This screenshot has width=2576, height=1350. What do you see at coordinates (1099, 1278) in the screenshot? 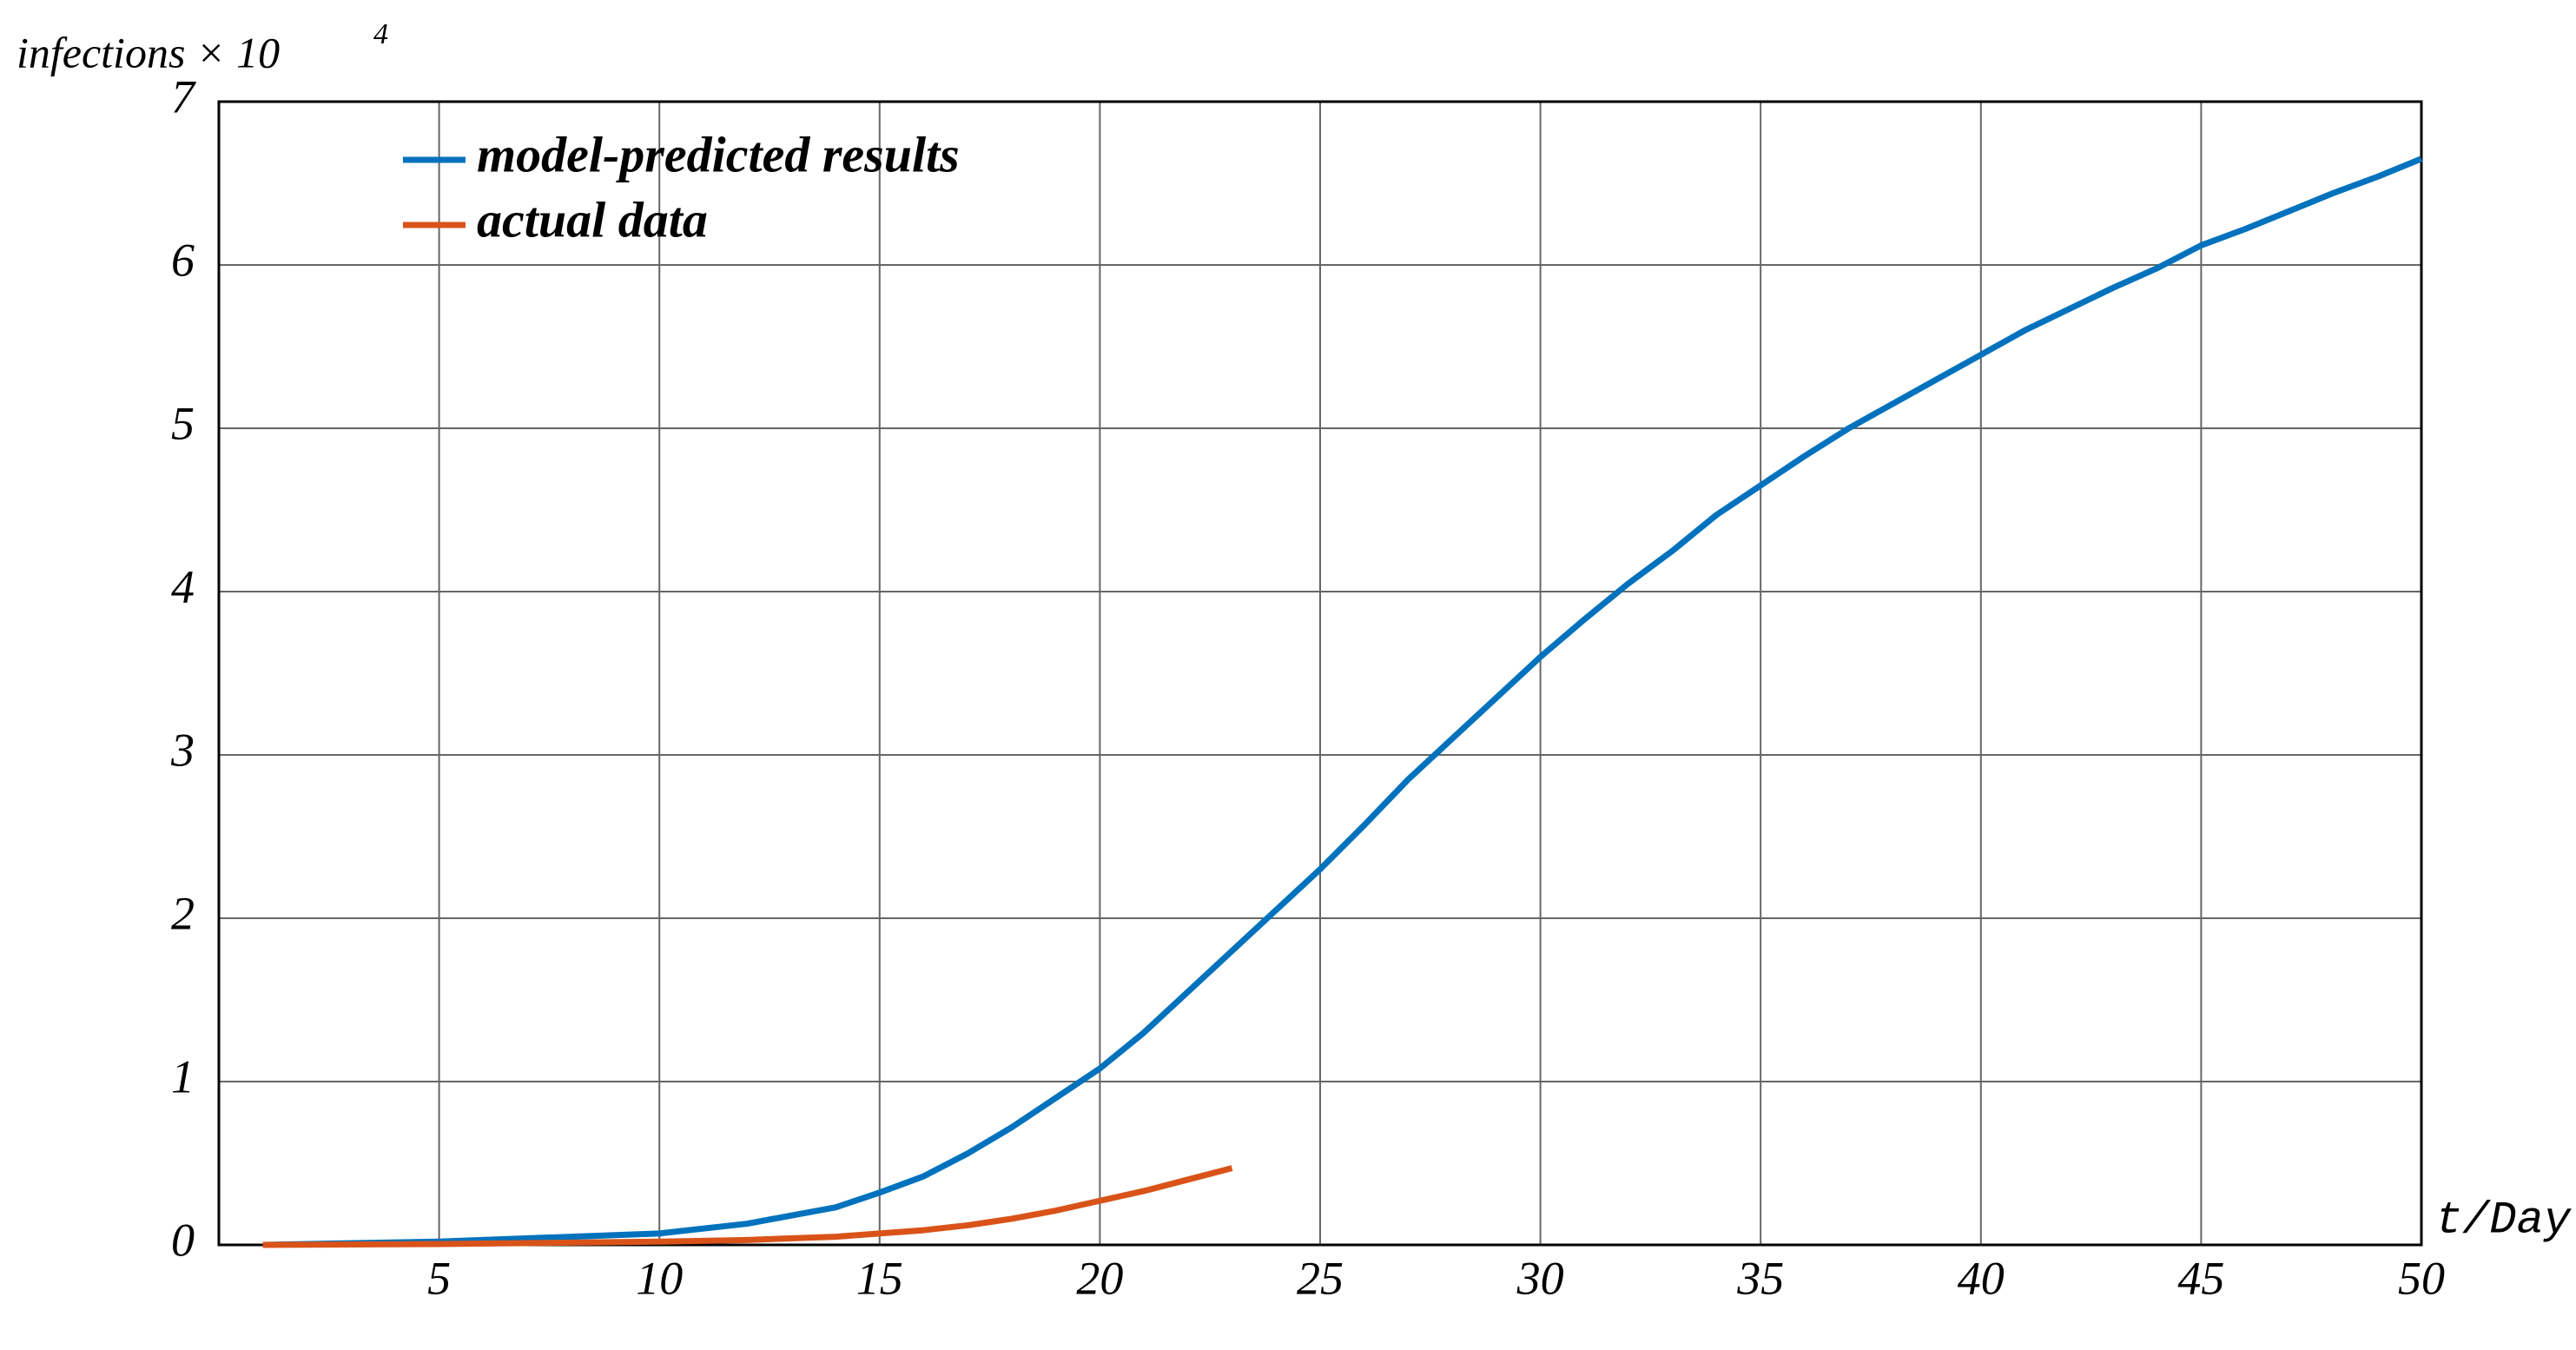
I see `x-tick-label: 20` at bounding box center [1099, 1278].